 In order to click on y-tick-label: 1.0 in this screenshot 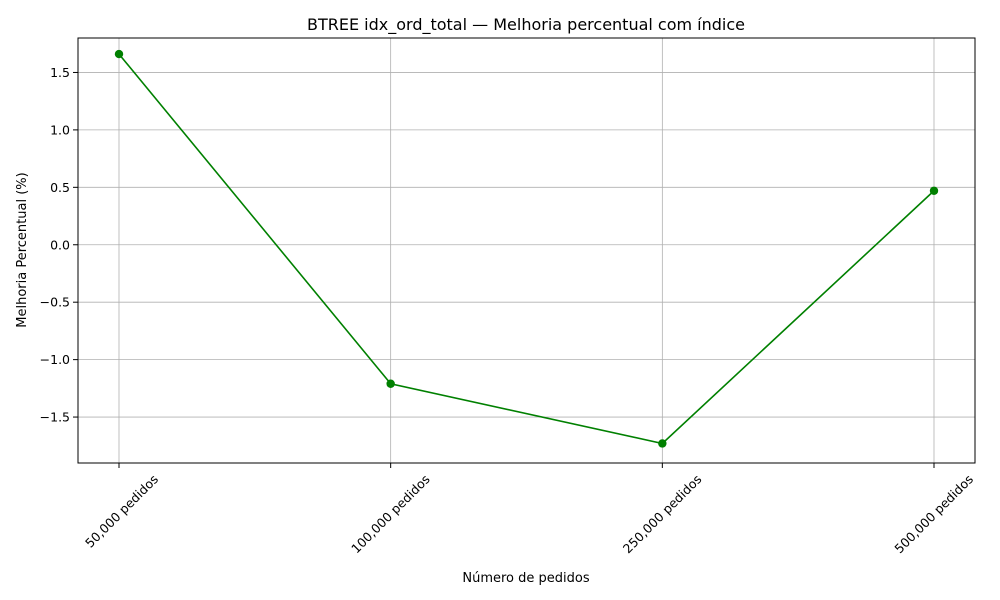, I will do `click(60, 129)`.